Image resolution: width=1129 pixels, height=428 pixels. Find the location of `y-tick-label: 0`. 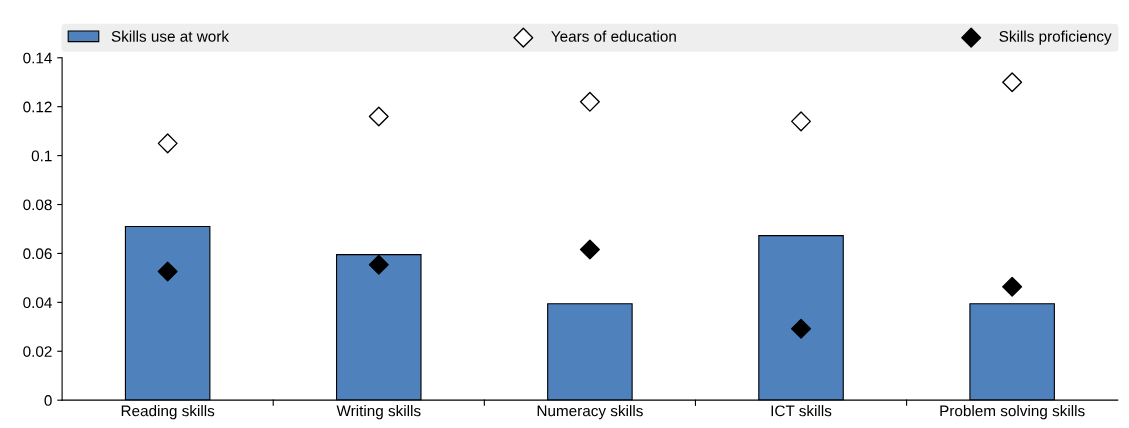

y-tick-label: 0 is located at coordinates (48, 400).